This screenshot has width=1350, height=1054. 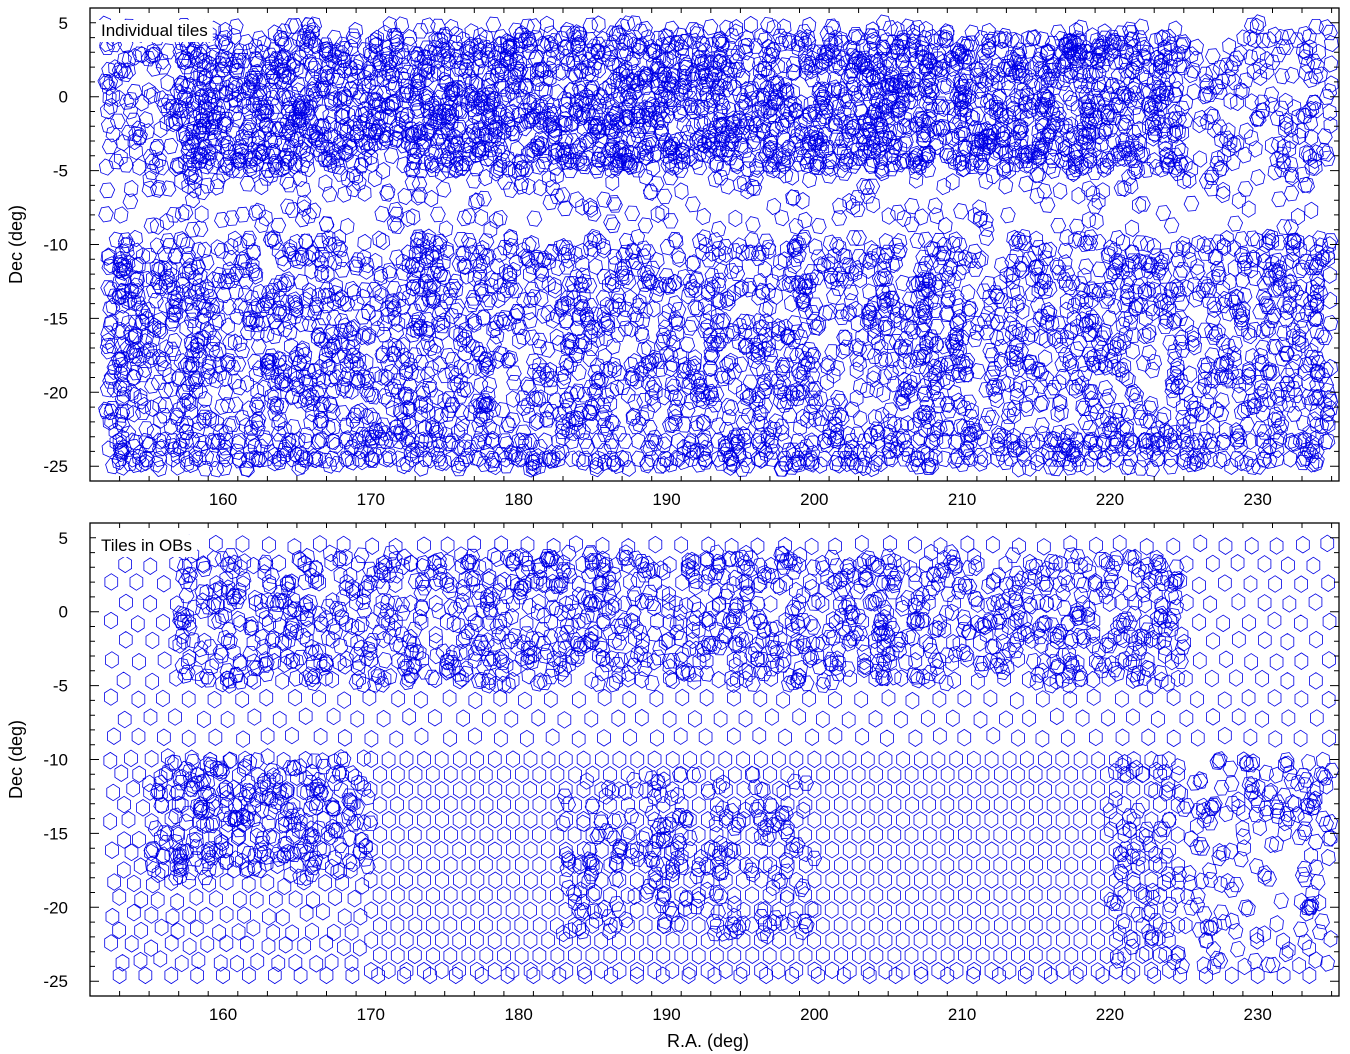 What do you see at coordinates (16, 244) in the screenshot?
I see `y-axis-title-top: Dec (deg)` at bounding box center [16, 244].